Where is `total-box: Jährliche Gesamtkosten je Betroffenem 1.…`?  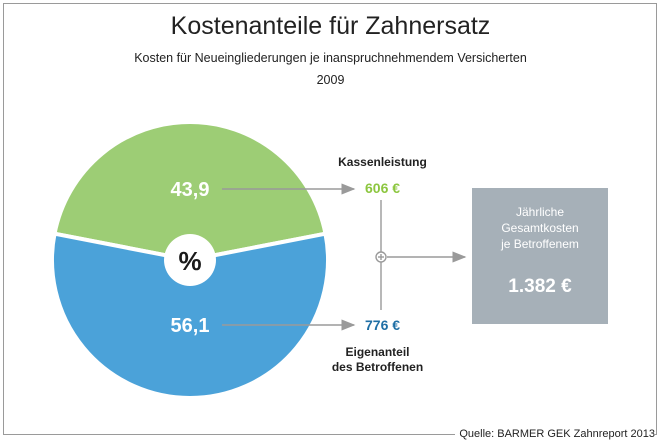 total-box: Jährliche Gesamtkosten je Betroffenem 1.… is located at coordinates (540, 256).